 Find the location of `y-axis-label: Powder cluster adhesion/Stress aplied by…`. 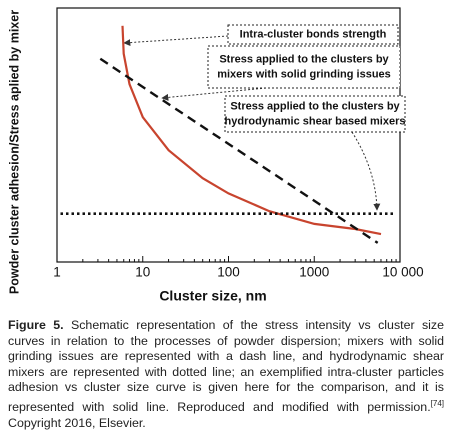

y-axis-label: Powder cluster adhesion/Stress aplied by… is located at coordinates (14, 152).